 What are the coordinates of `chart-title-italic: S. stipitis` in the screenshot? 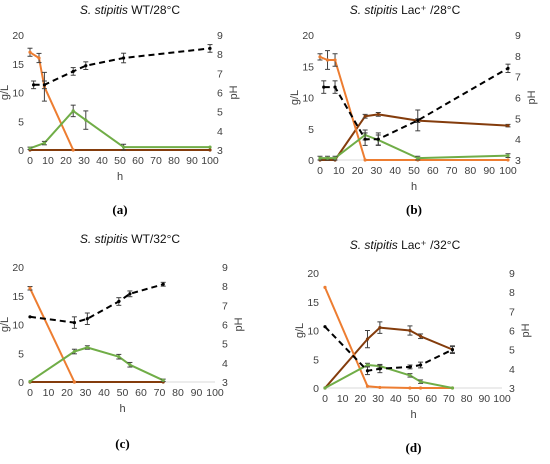 It's located at (104, 10).